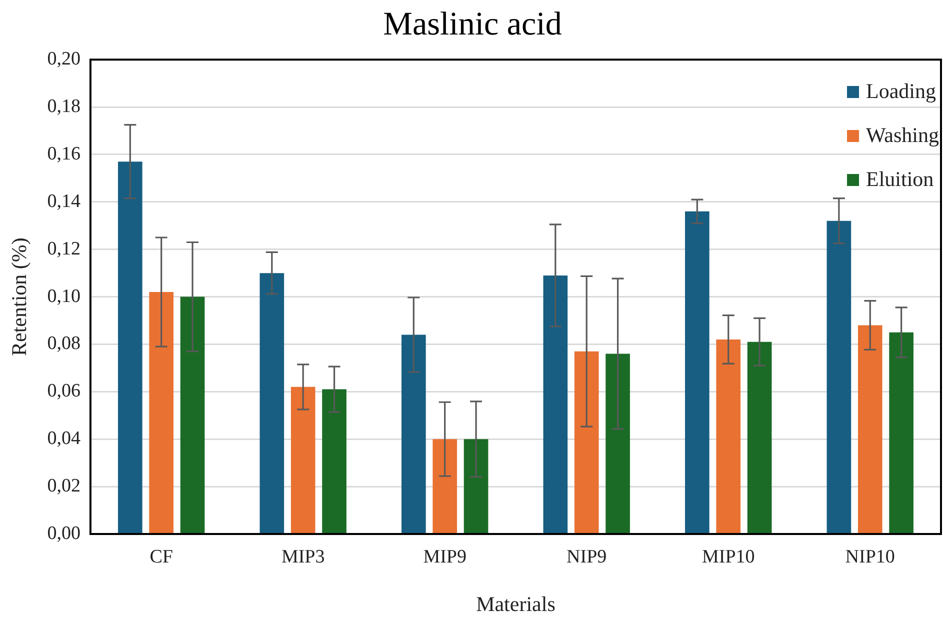 Image resolution: width=943 pixels, height=626 pixels. Describe the element at coordinates (19, 297) in the screenshot. I see `y-axis-title: Retention (%)` at that location.